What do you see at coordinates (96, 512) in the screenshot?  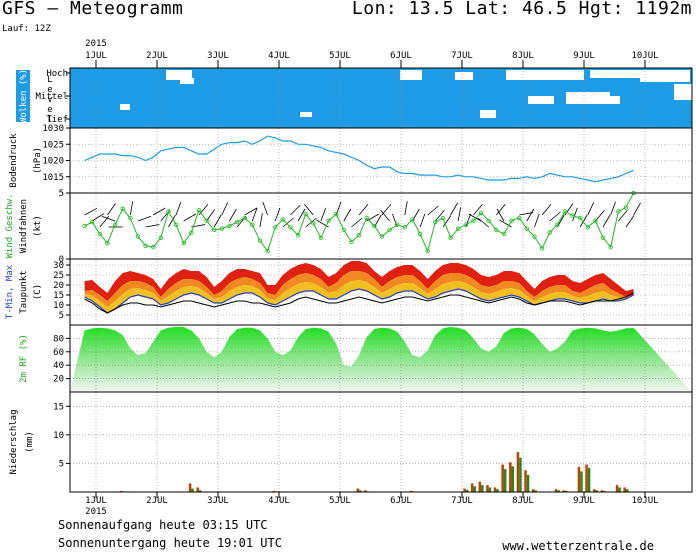 I see `bottom-year-label: 2015` at bounding box center [96, 512].